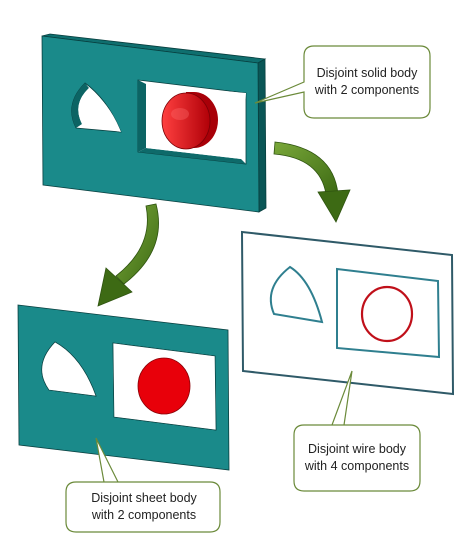 This screenshot has height=548, width=466. I want to click on callout-wire-text: Disjoint wire body with 4 components, so click(357, 457).